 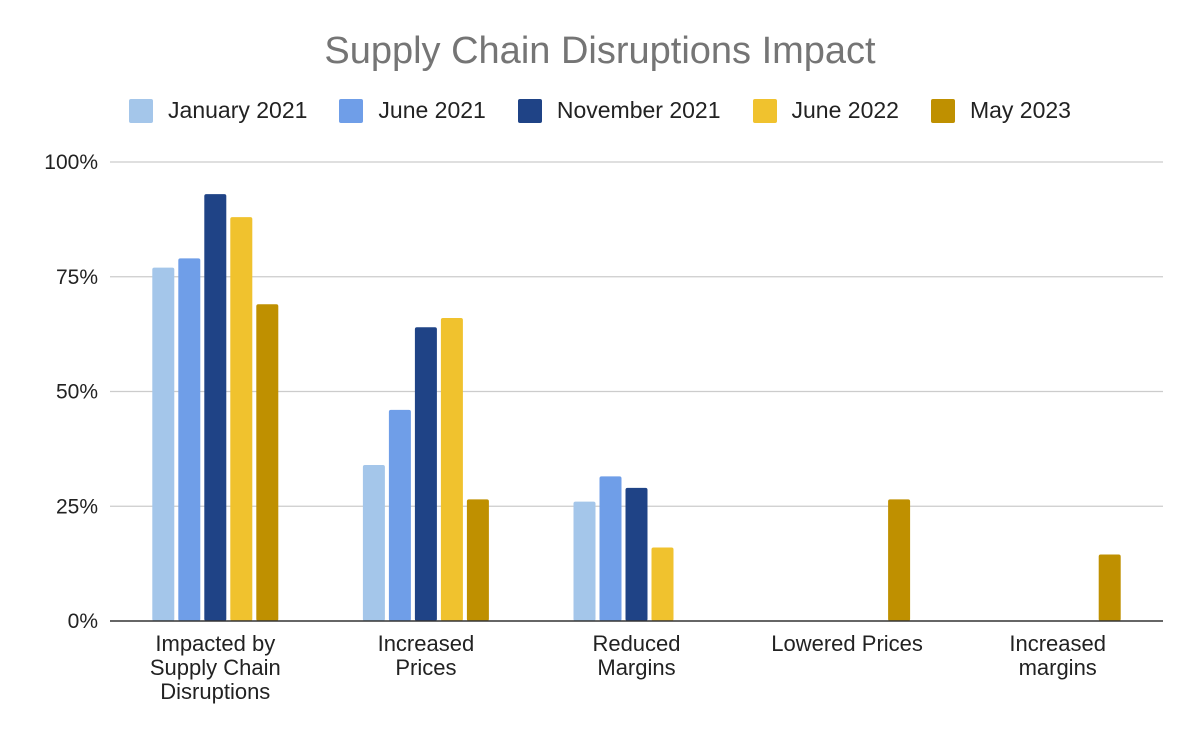 I want to click on legend-item-june-2021: June 2021, so click(x=412, y=110).